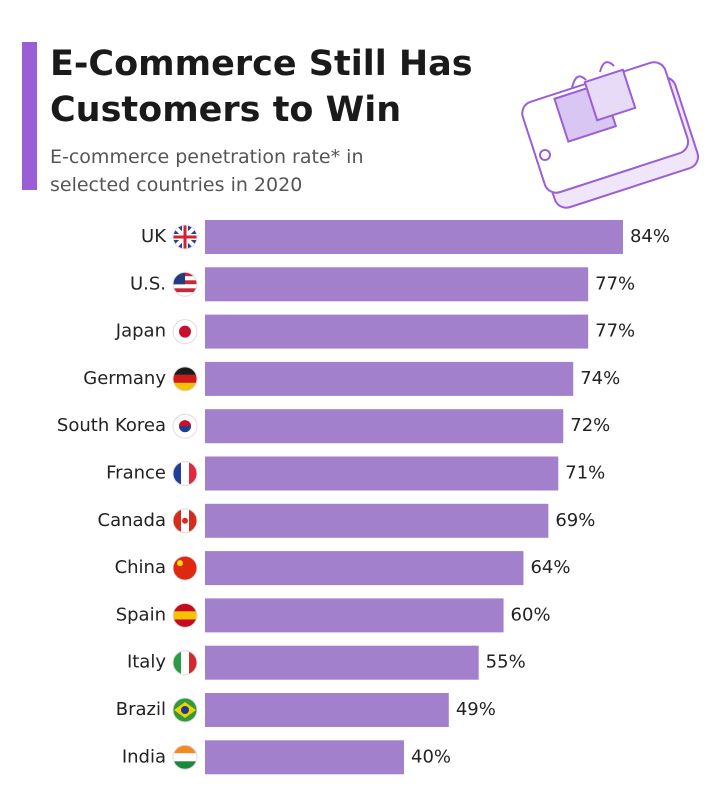 The width and height of the screenshot is (718, 800). Describe the element at coordinates (610, 135) in the screenshot. I see `phone-illustration` at that location.